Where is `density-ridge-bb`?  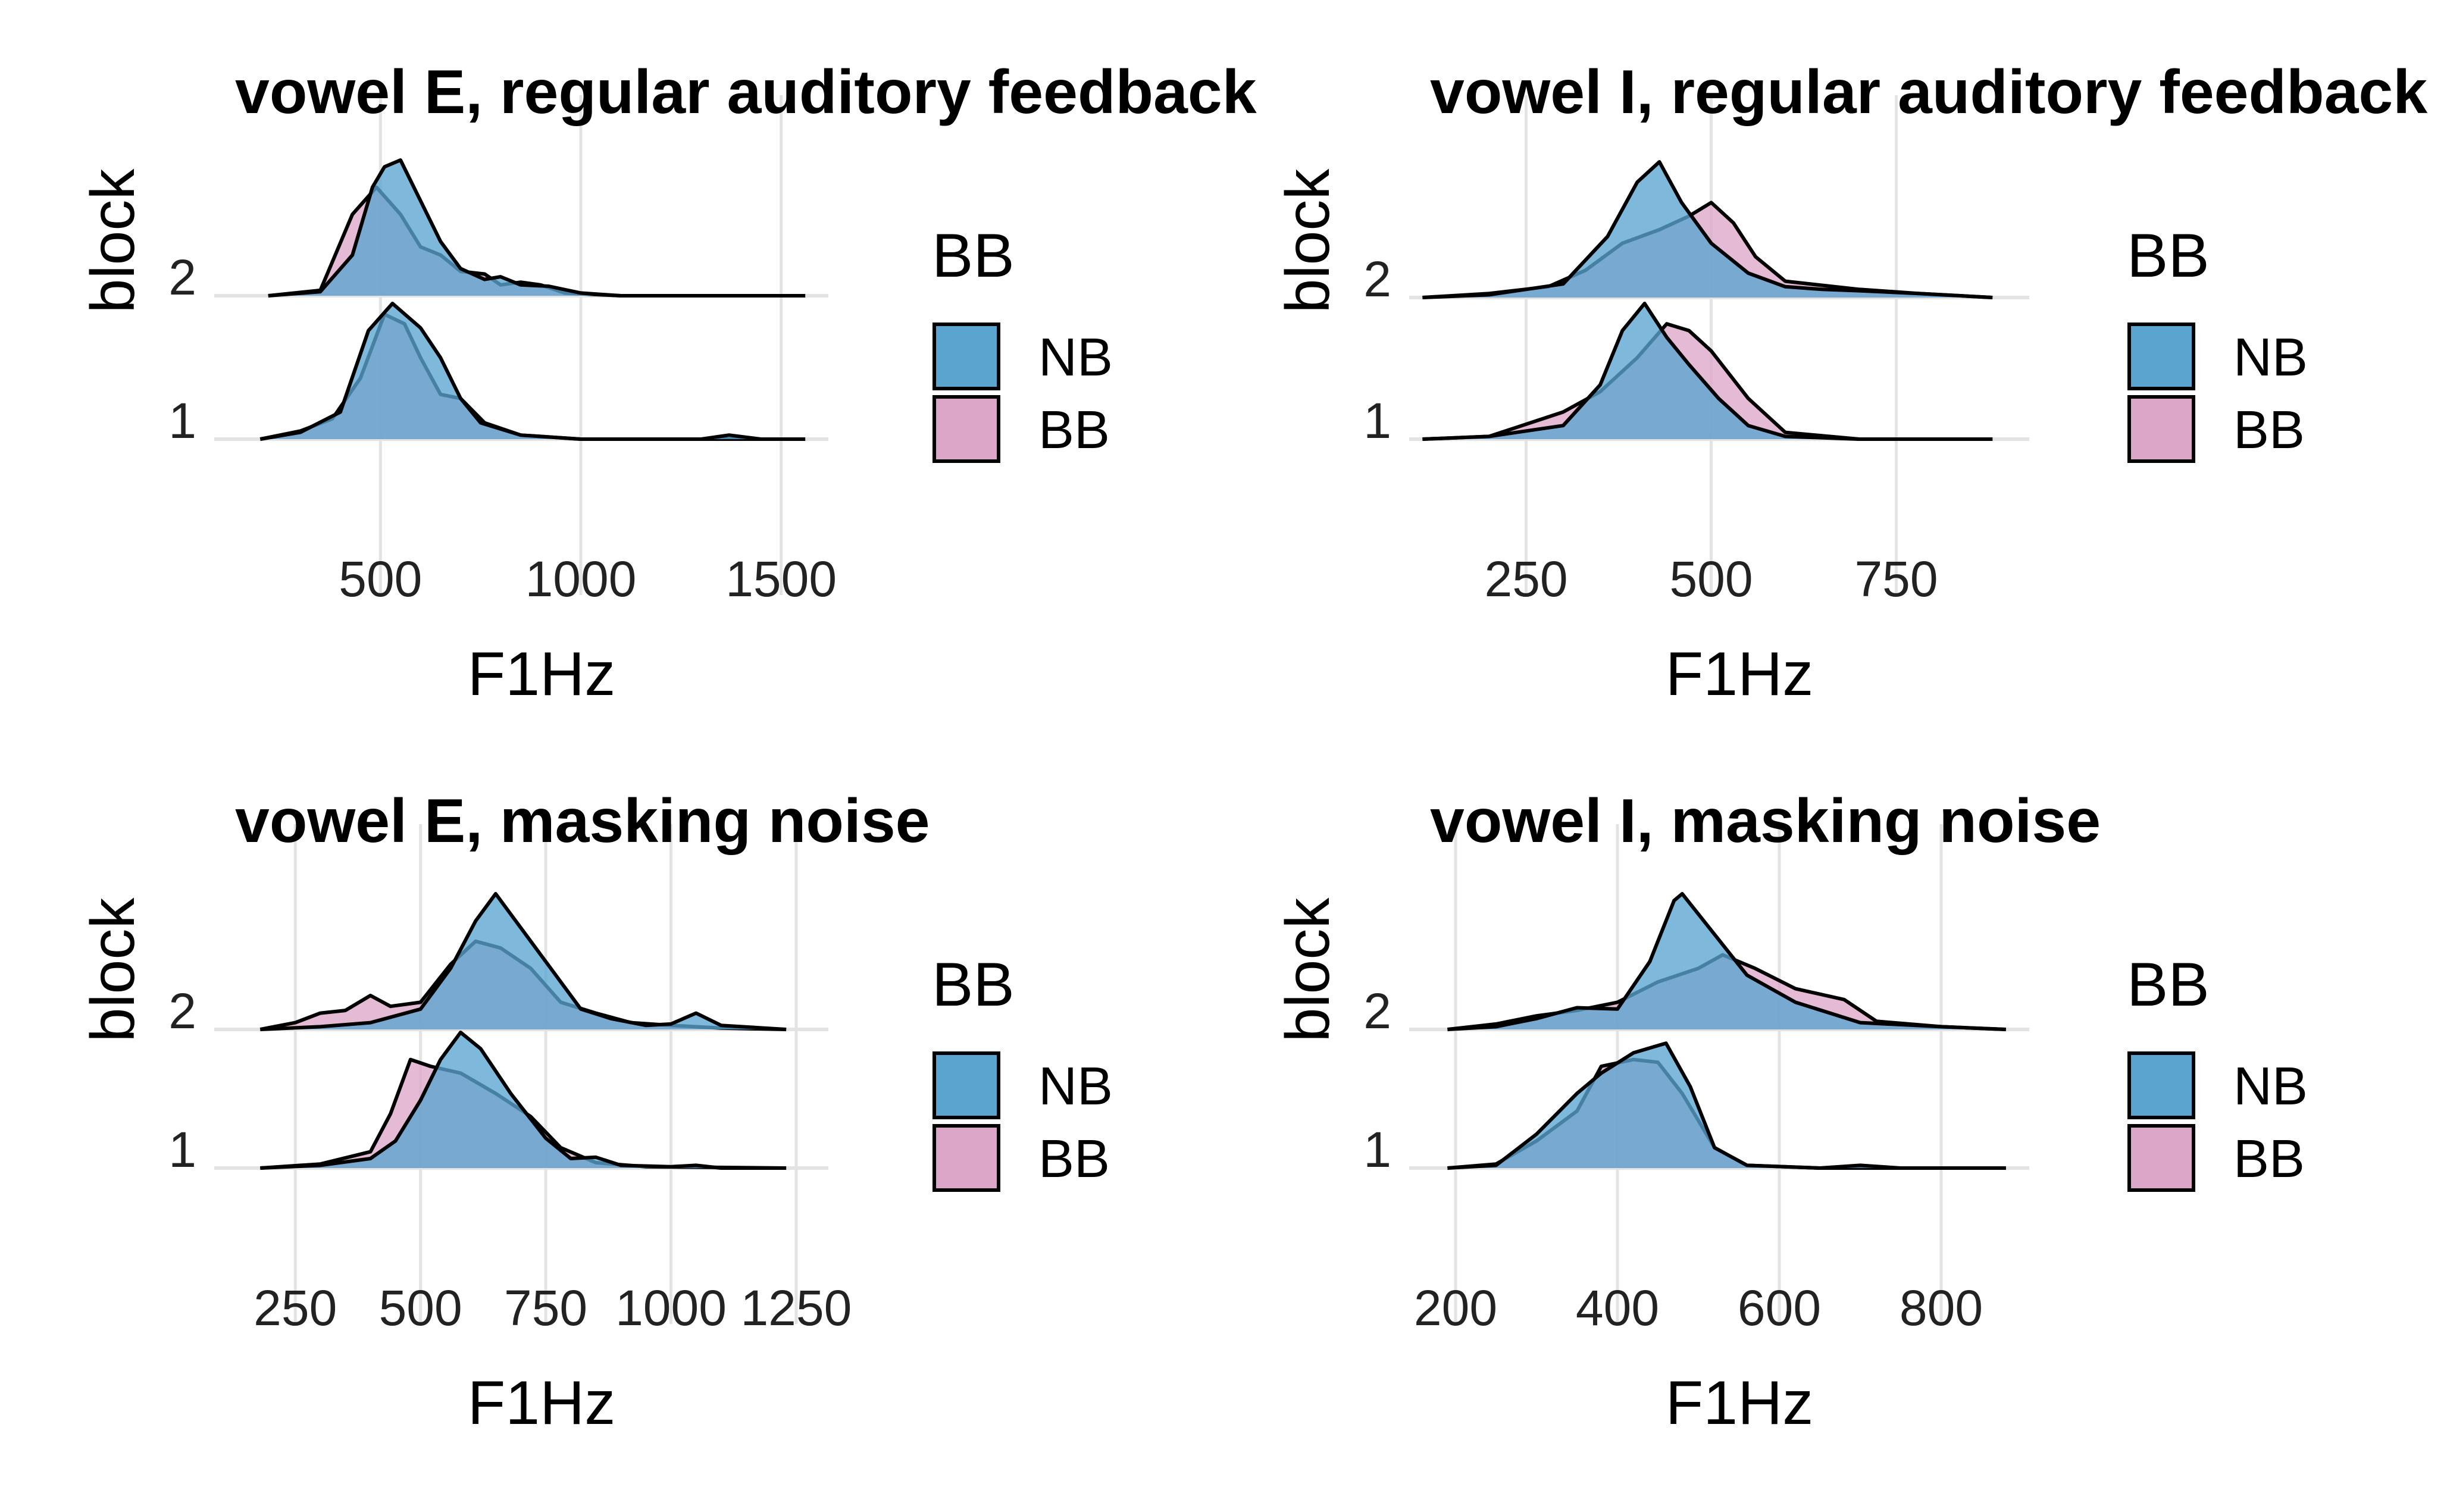
density-ridge-bb is located at coordinates (1708, 381).